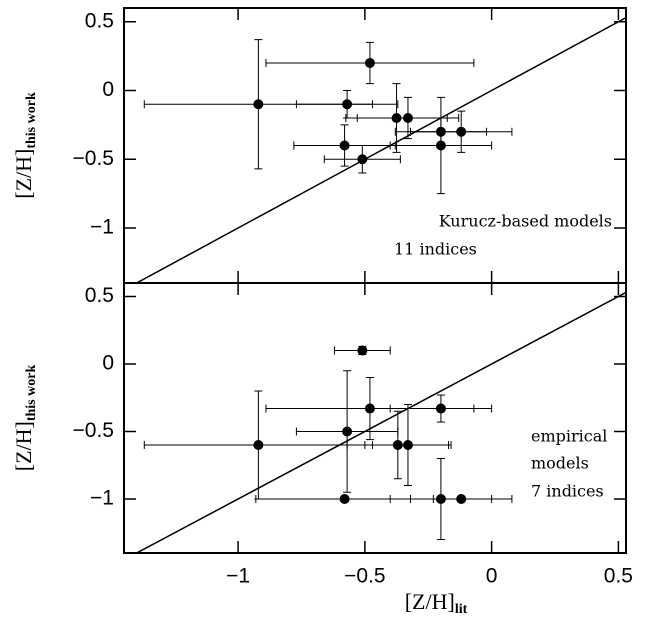  I want to click on x-axis-label: [Z/H]lit, so click(436, 603).